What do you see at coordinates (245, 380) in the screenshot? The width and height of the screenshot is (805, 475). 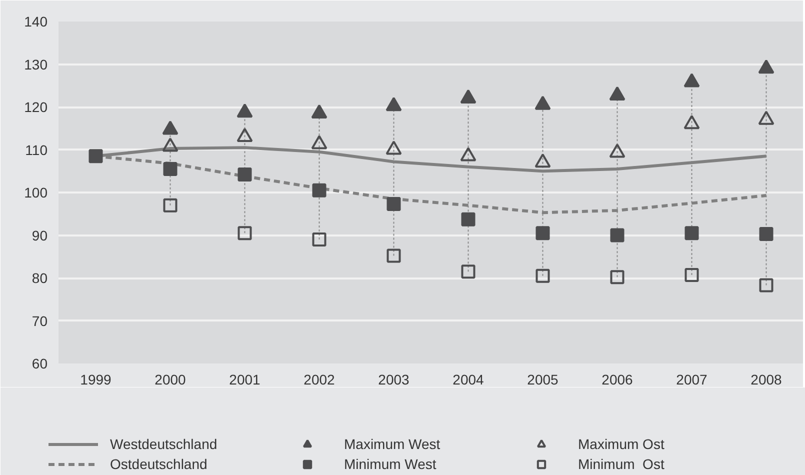 I see `x-tick-label: 2001` at bounding box center [245, 380].